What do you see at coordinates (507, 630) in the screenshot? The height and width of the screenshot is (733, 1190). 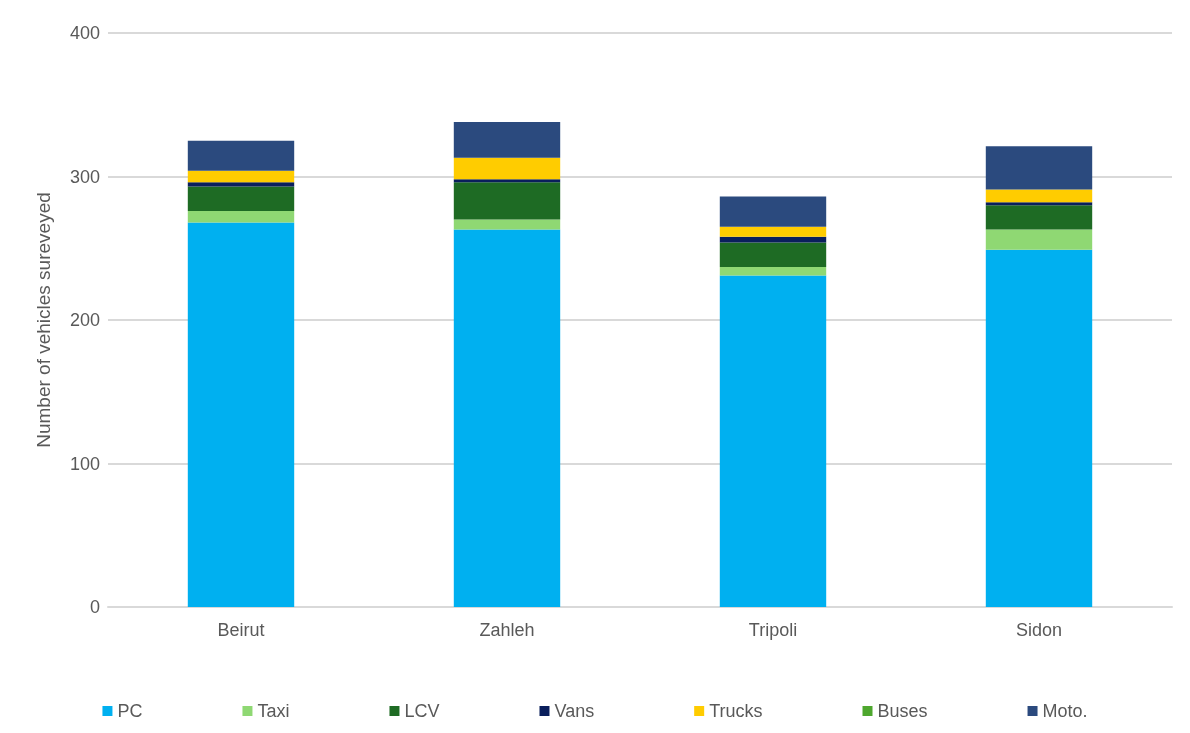 I see `x-tick-label: Zahleh` at bounding box center [507, 630].